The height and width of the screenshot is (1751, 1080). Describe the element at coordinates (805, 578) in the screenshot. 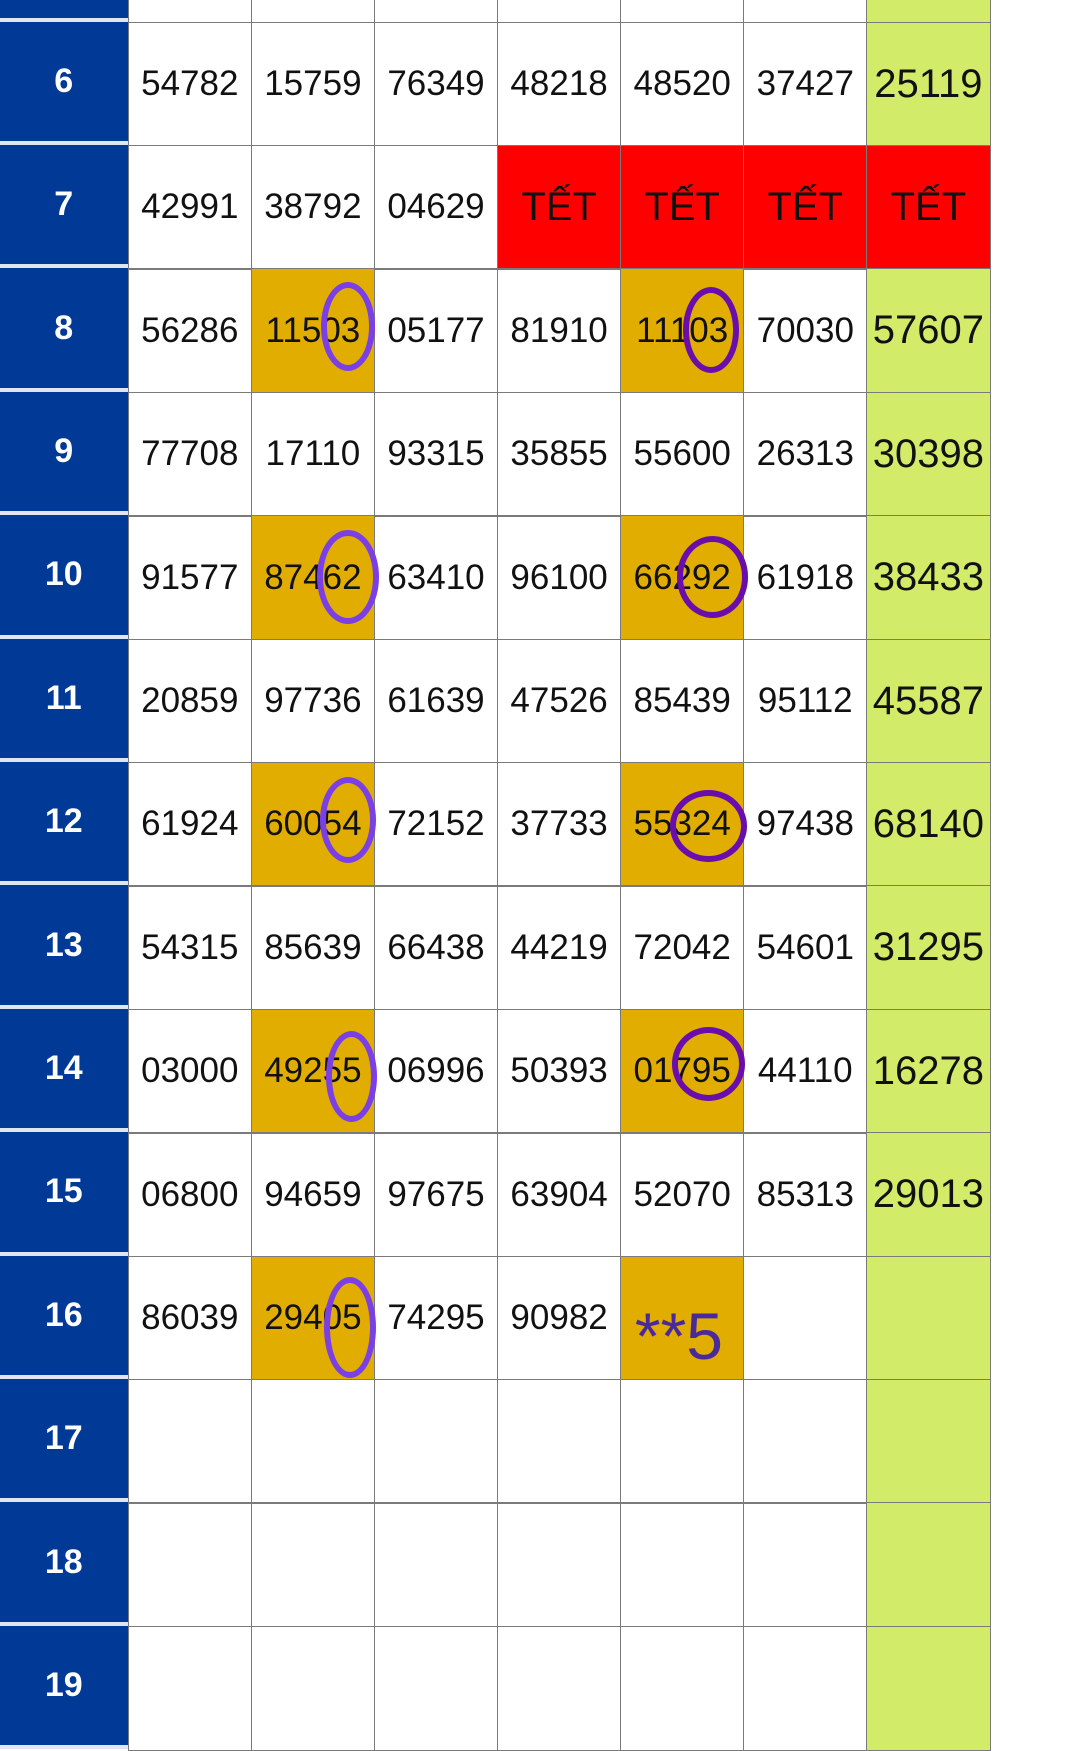

I see `cell: 61918` at that location.